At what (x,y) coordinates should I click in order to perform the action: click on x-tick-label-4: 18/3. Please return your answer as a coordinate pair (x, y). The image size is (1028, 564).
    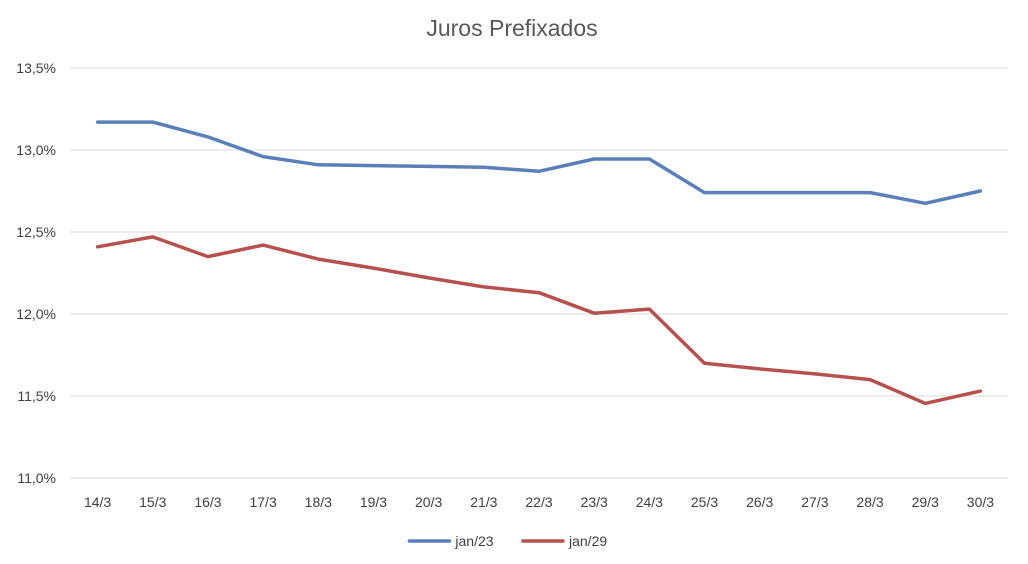
    Looking at the image, I should click on (318, 502).